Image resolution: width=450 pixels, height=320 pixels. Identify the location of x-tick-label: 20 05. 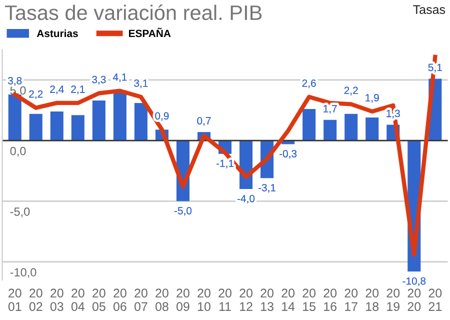
(99, 299).